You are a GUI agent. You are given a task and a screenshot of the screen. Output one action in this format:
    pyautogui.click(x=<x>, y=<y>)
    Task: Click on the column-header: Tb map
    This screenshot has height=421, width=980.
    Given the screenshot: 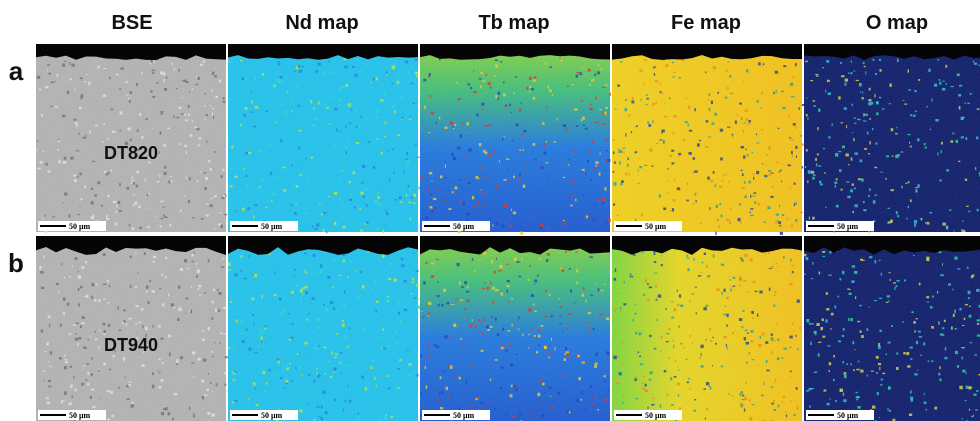 What is the action you would take?
    pyautogui.click(x=513, y=23)
    